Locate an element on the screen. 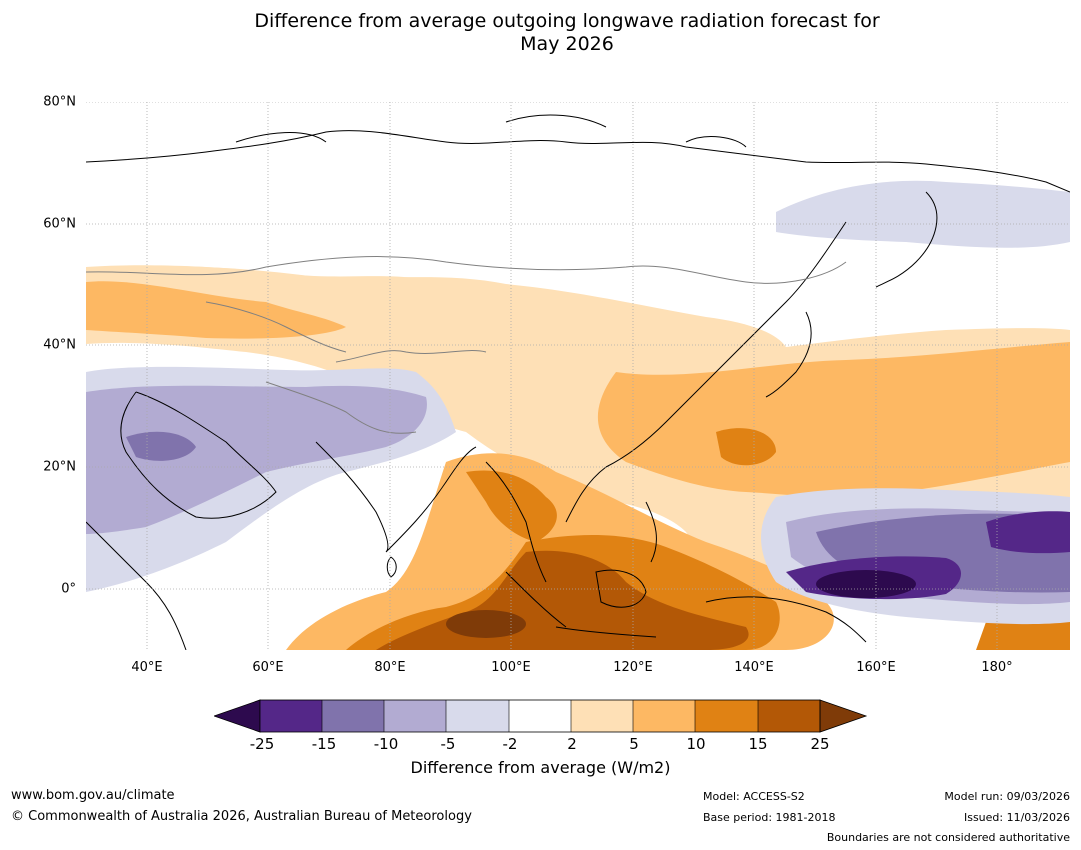 Image resolution: width=1081 pixels, height=850 pixels. boundary-russia-south is located at coordinates (466, 270).